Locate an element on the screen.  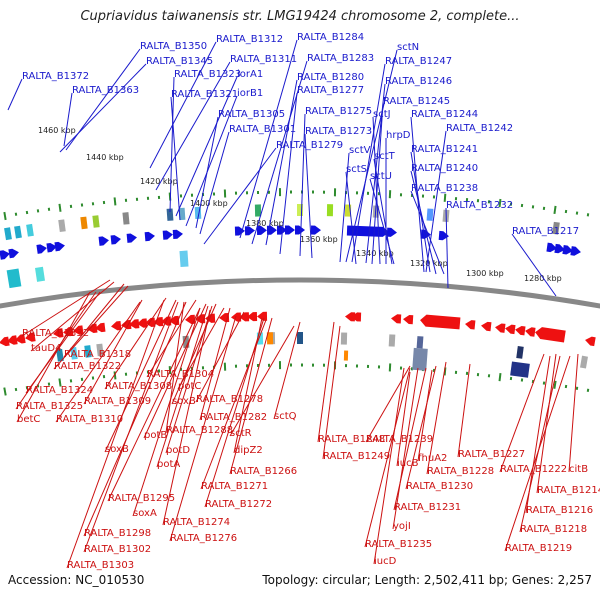
gene-label: RALTA_B1312 is located at coordinates (249, 39).